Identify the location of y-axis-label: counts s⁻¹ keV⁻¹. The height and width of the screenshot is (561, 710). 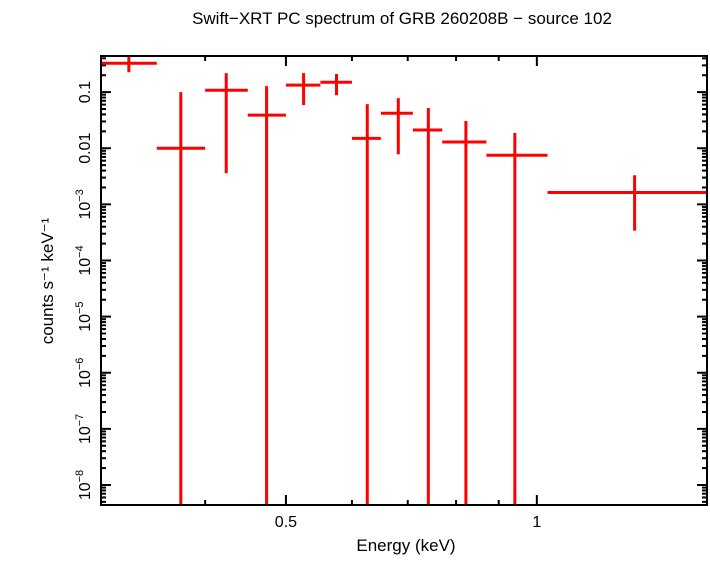
(47, 280).